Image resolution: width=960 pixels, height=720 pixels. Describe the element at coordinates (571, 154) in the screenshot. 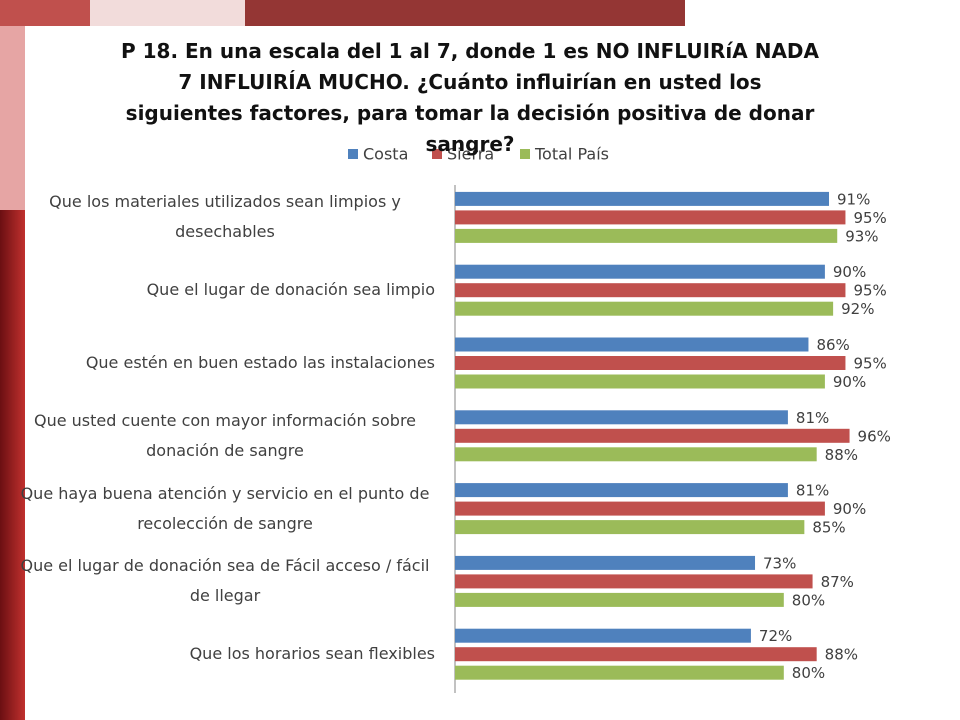

I see `legend-label: Total País` at that location.